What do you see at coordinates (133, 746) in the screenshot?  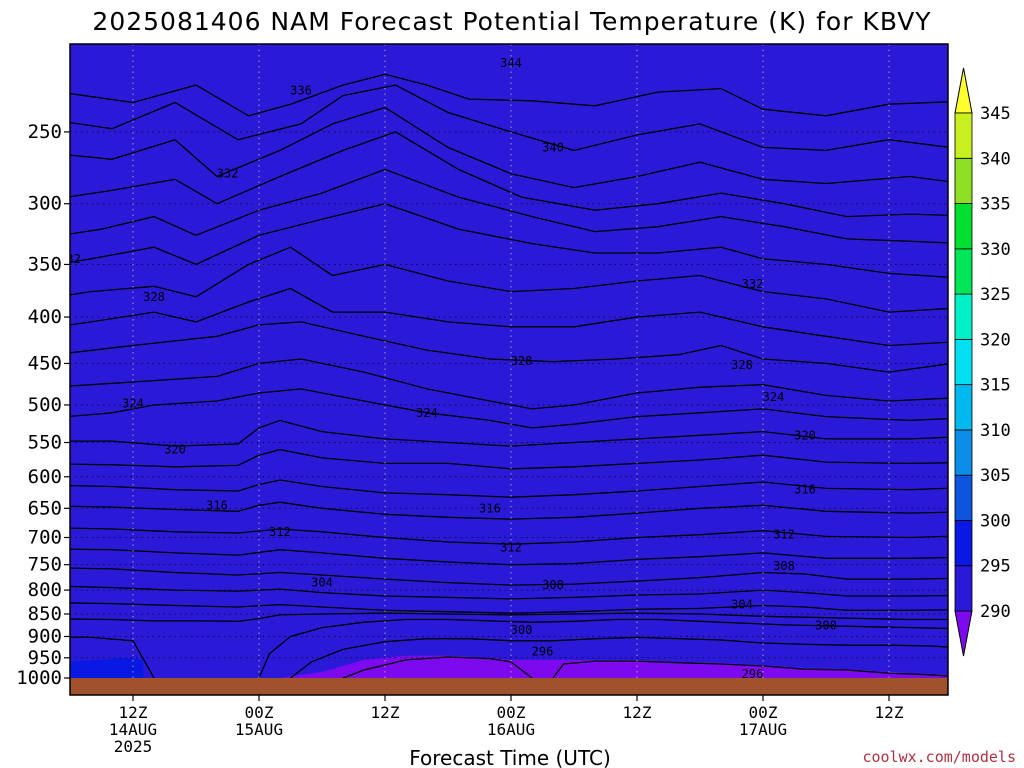 I see `x-tick-label: 2025` at bounding box center [133, 746].